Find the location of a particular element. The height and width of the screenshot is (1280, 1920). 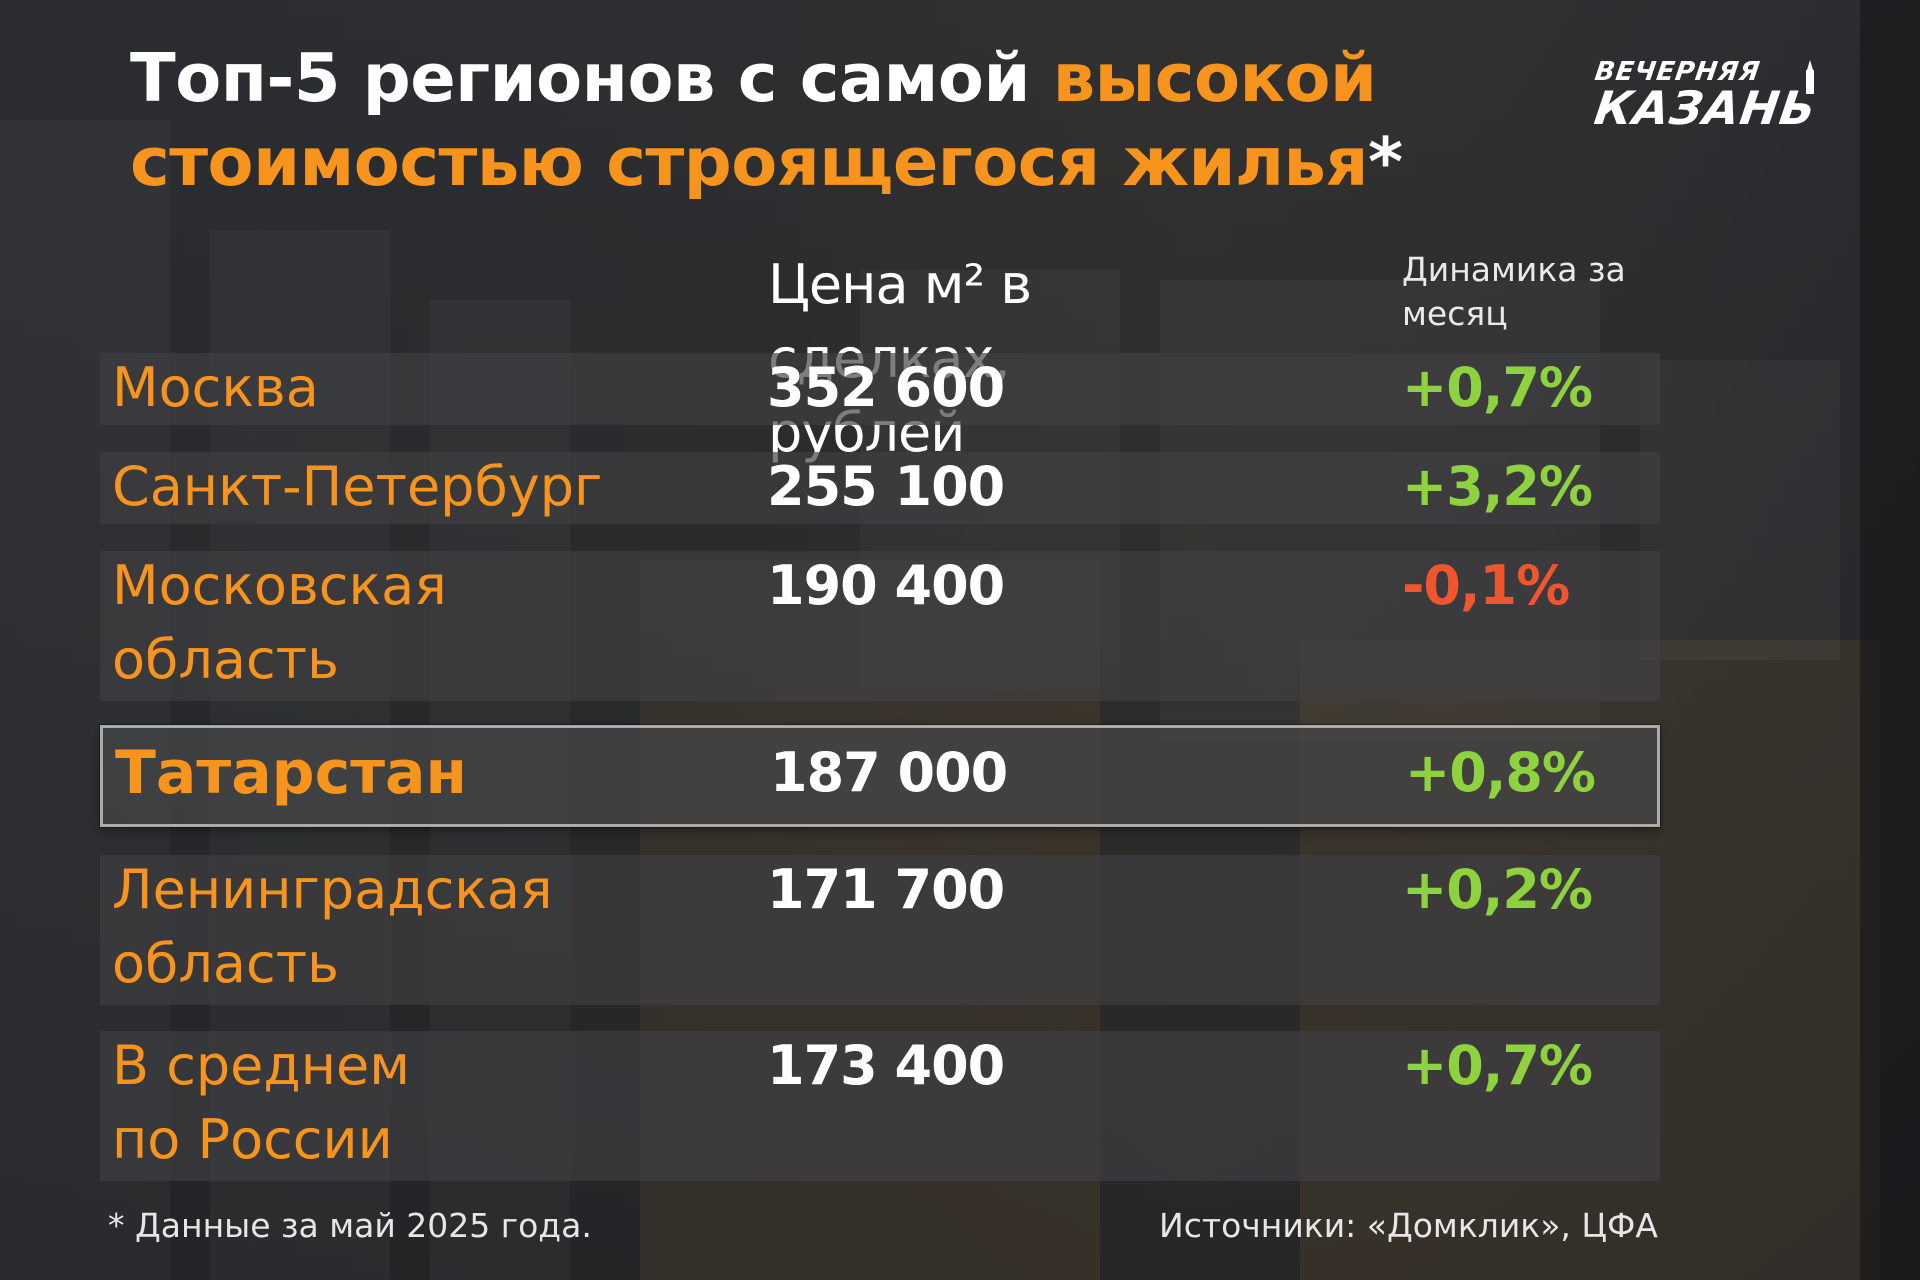

change-column-header: Динамика за месяц is located at coordinates (1582, 292).